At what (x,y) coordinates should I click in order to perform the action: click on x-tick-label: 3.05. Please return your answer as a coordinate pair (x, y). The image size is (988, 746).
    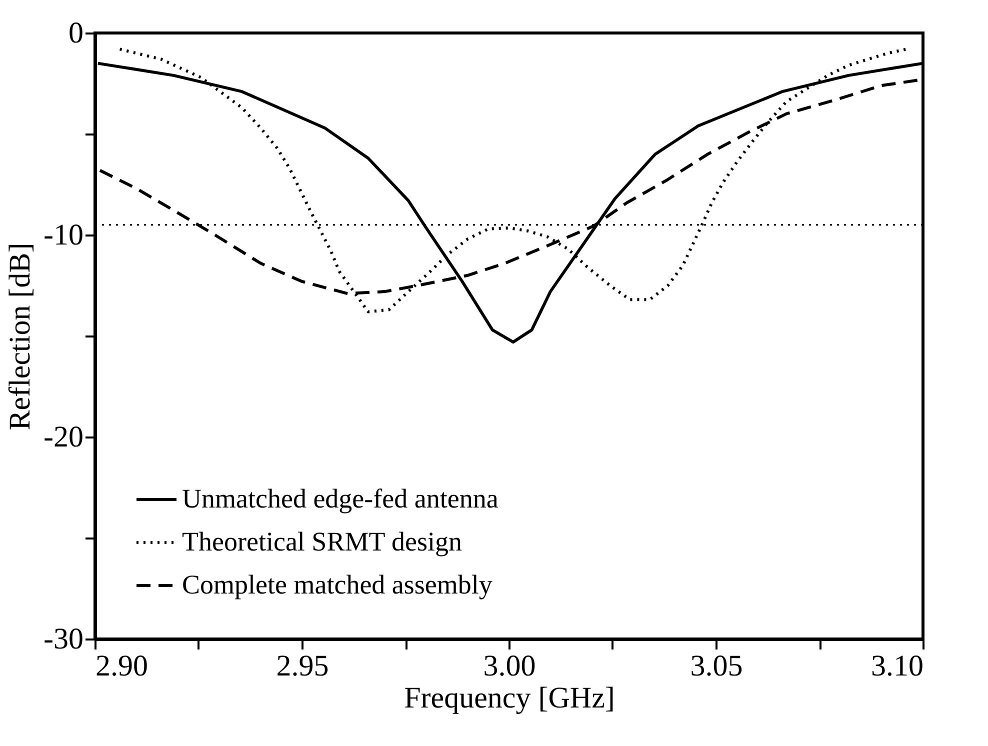
    Looking at the image, I should click on (716, 666).